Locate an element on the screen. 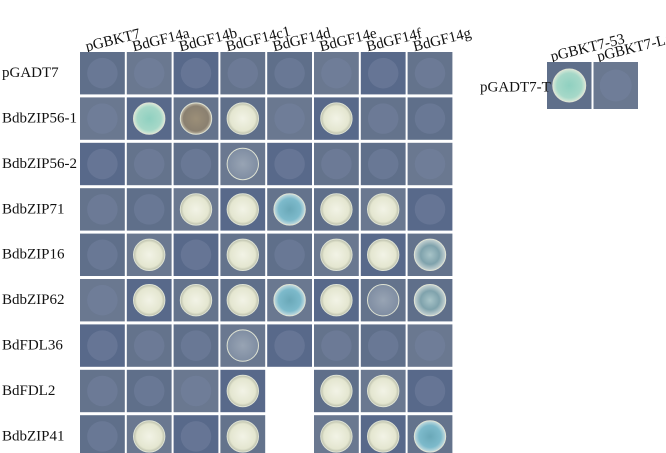  row-label: BdFDL2 is located at coordinates (28, 391).